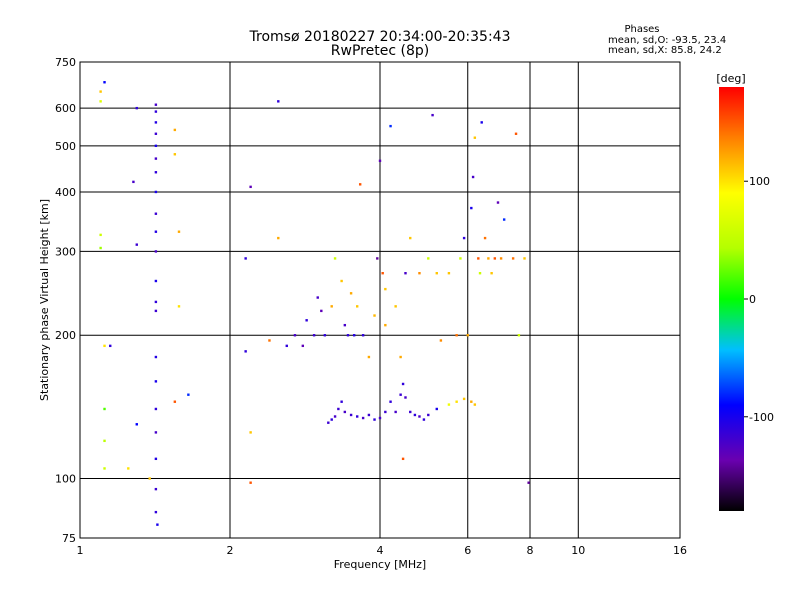 The width and height of the screenshot is (800, 600). What do you see at coordinates (578, 550) in the screenshot?
I see `x-tick-label: 10` at bounding box center [578, 550].